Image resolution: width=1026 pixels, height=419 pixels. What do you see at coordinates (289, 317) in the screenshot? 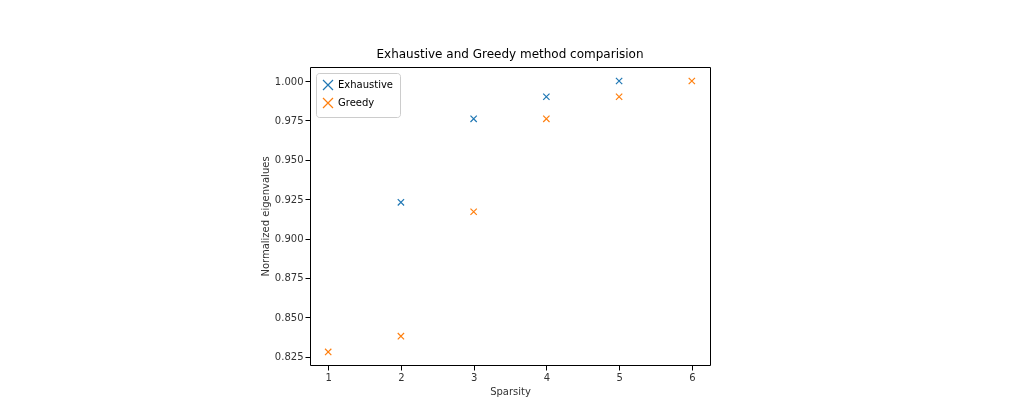
I see `y-tick-label: 0.850` at bounding box center [289, 317].